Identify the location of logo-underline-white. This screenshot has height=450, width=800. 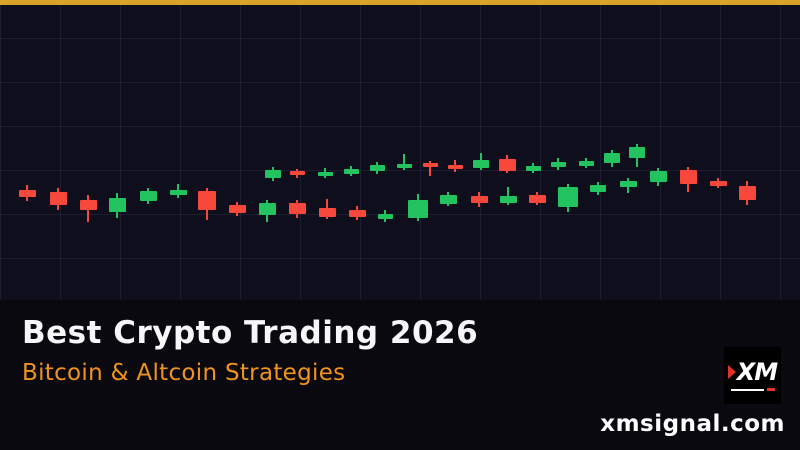
(747, 389).